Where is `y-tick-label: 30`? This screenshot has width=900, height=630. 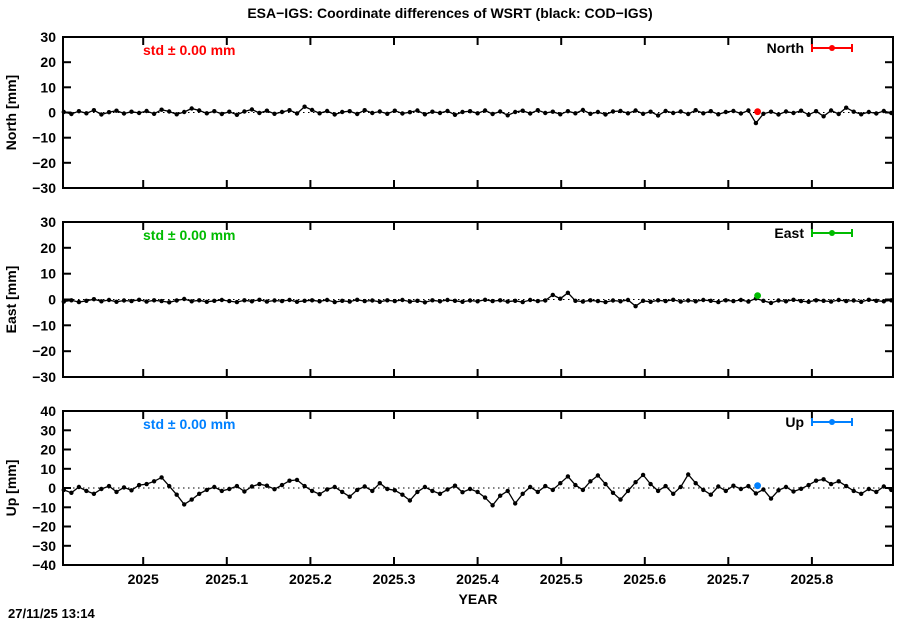 y-tick-label: 30 is located at coordinates (48, 430).